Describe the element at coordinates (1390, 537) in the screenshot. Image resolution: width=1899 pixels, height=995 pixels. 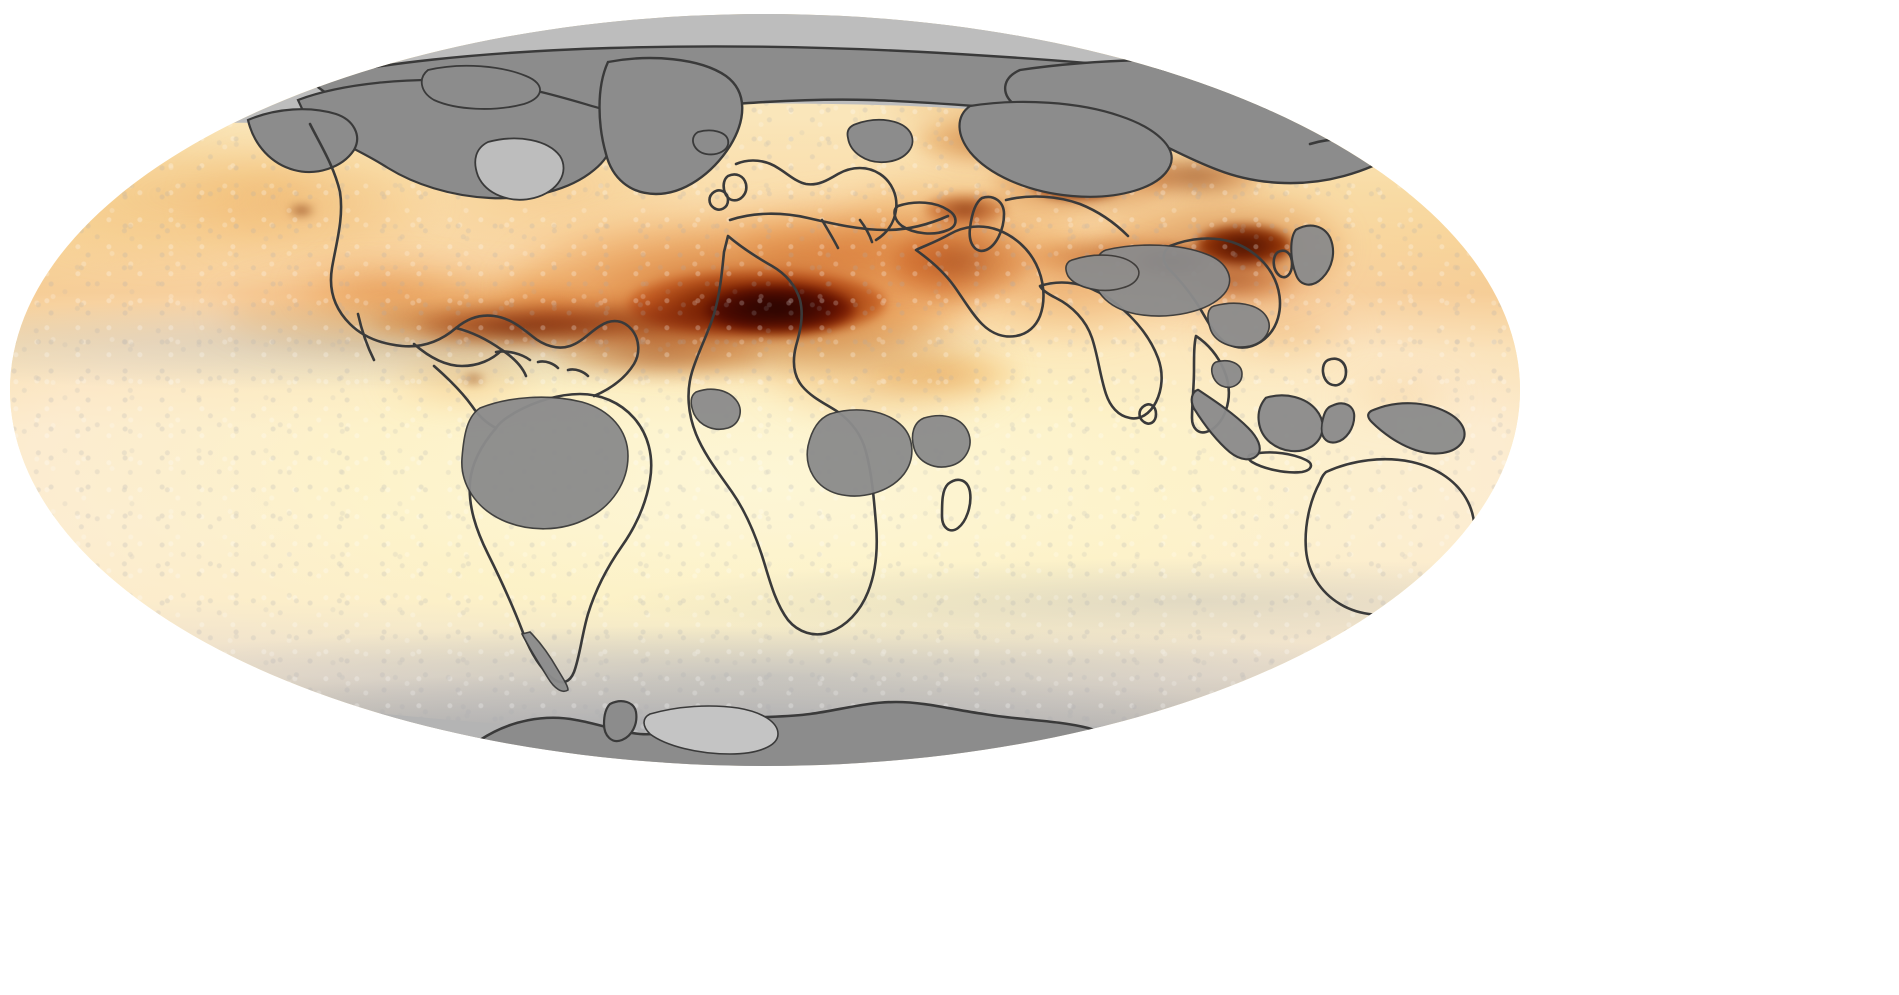
I see `coastline-australia` at that location.